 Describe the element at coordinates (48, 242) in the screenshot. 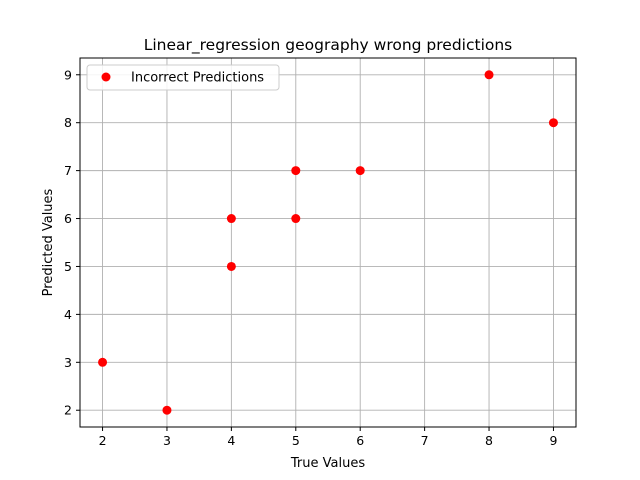

I see `y-axis-label: Predicted Values` at that location.